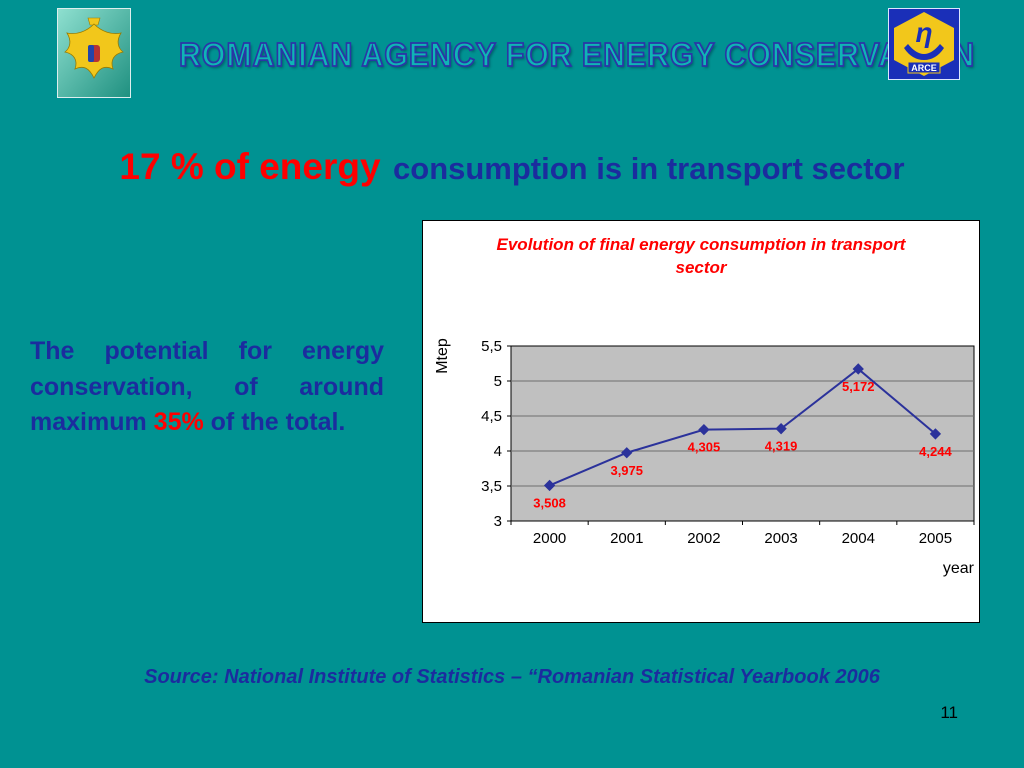 This screenshot has width=1024, height=768. What do you see at coordinates (498, 521) in the screenshot?
I see `svg-text: 3` at bounding box center [498, 521].